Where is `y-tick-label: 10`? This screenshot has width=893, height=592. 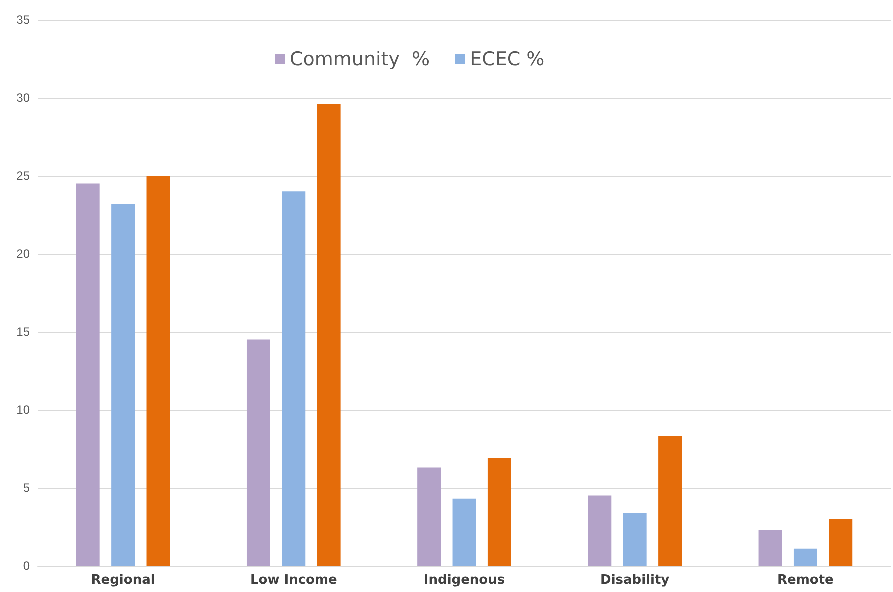
y-tick-label: 10 is located at coordinates (23, 410).